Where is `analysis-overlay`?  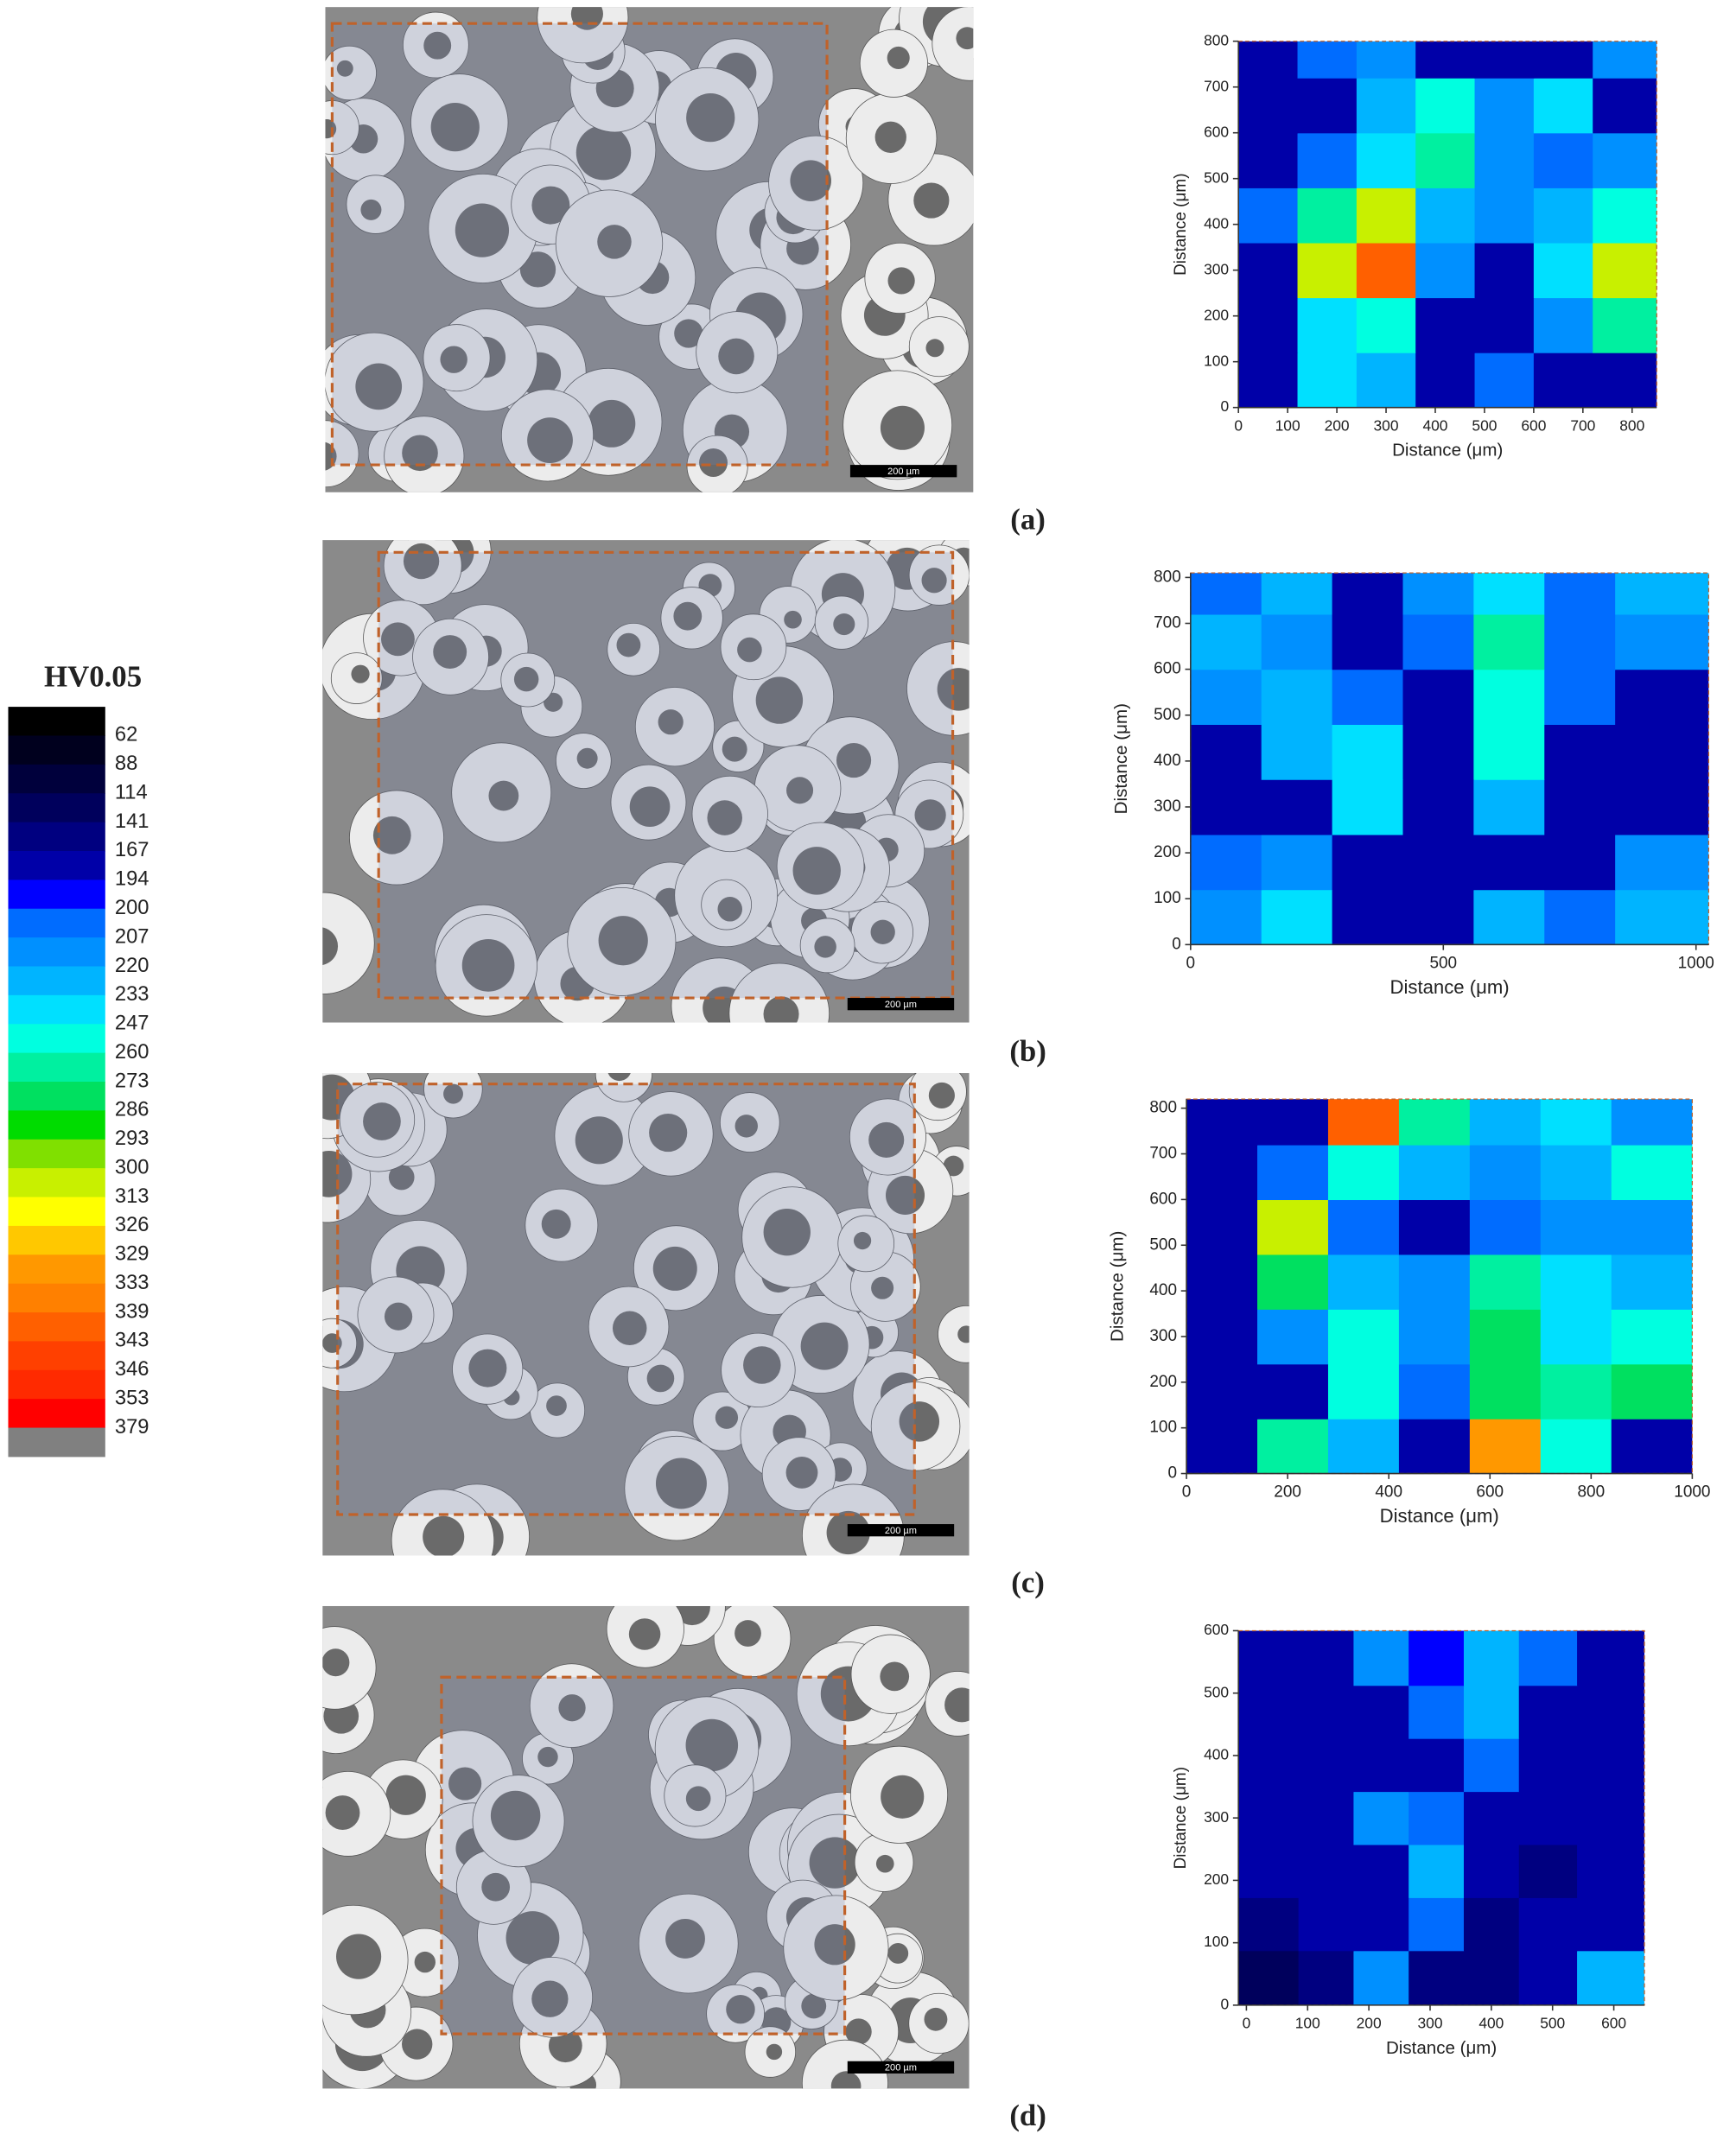
analysis-overlay is located at coordinates (666, 775).